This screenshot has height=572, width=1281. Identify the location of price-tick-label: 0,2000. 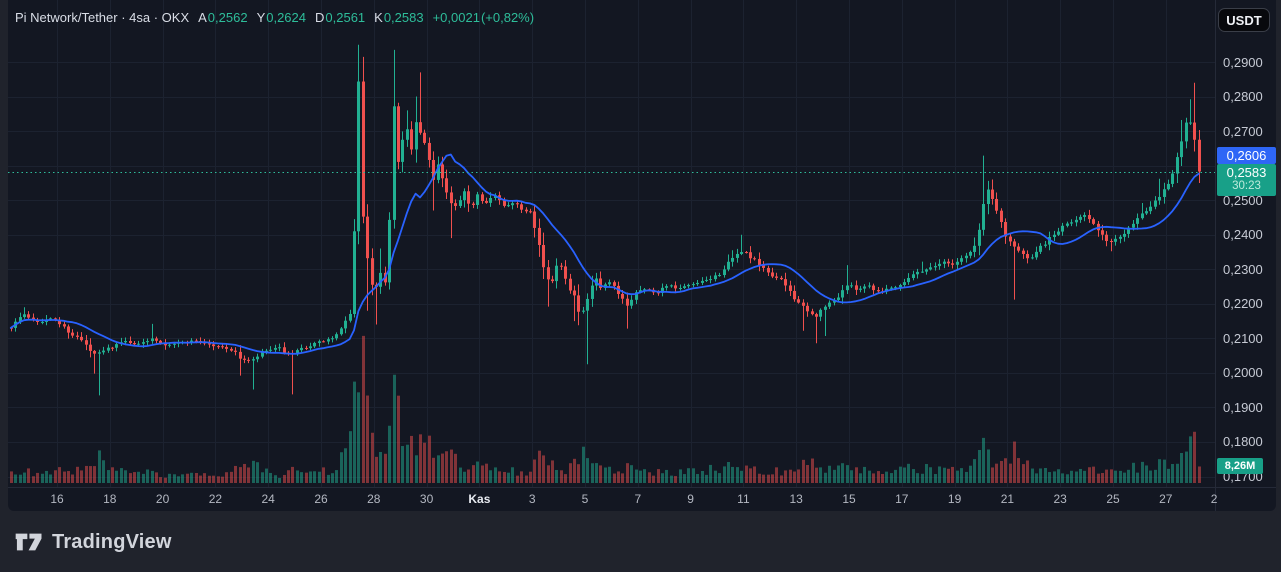
(1243, 373).